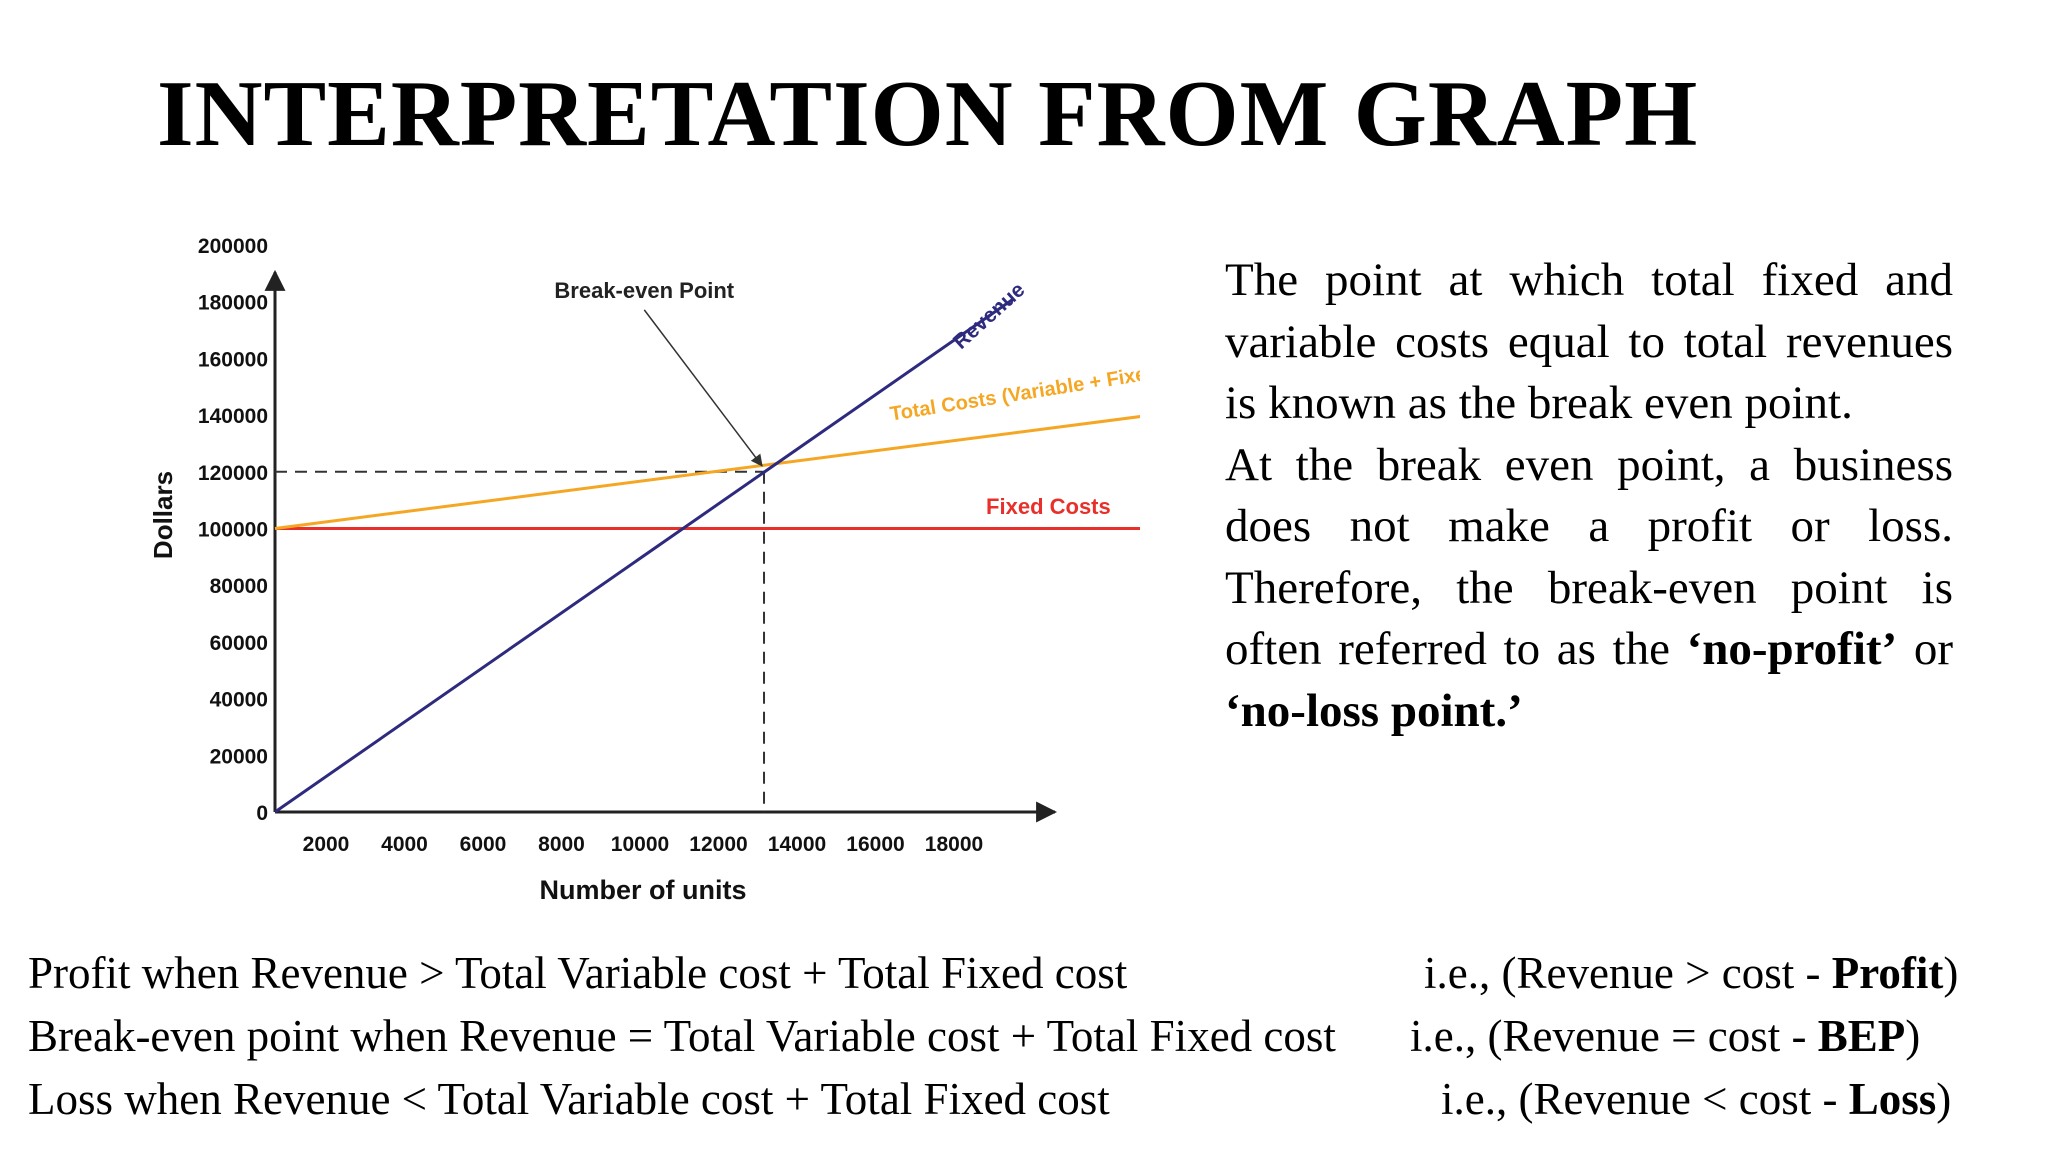 The image size is (2048, 1152). Describe the element at coordinates (954, 844) in the screenshot. I see `x-tick-label: 18000` at that location.